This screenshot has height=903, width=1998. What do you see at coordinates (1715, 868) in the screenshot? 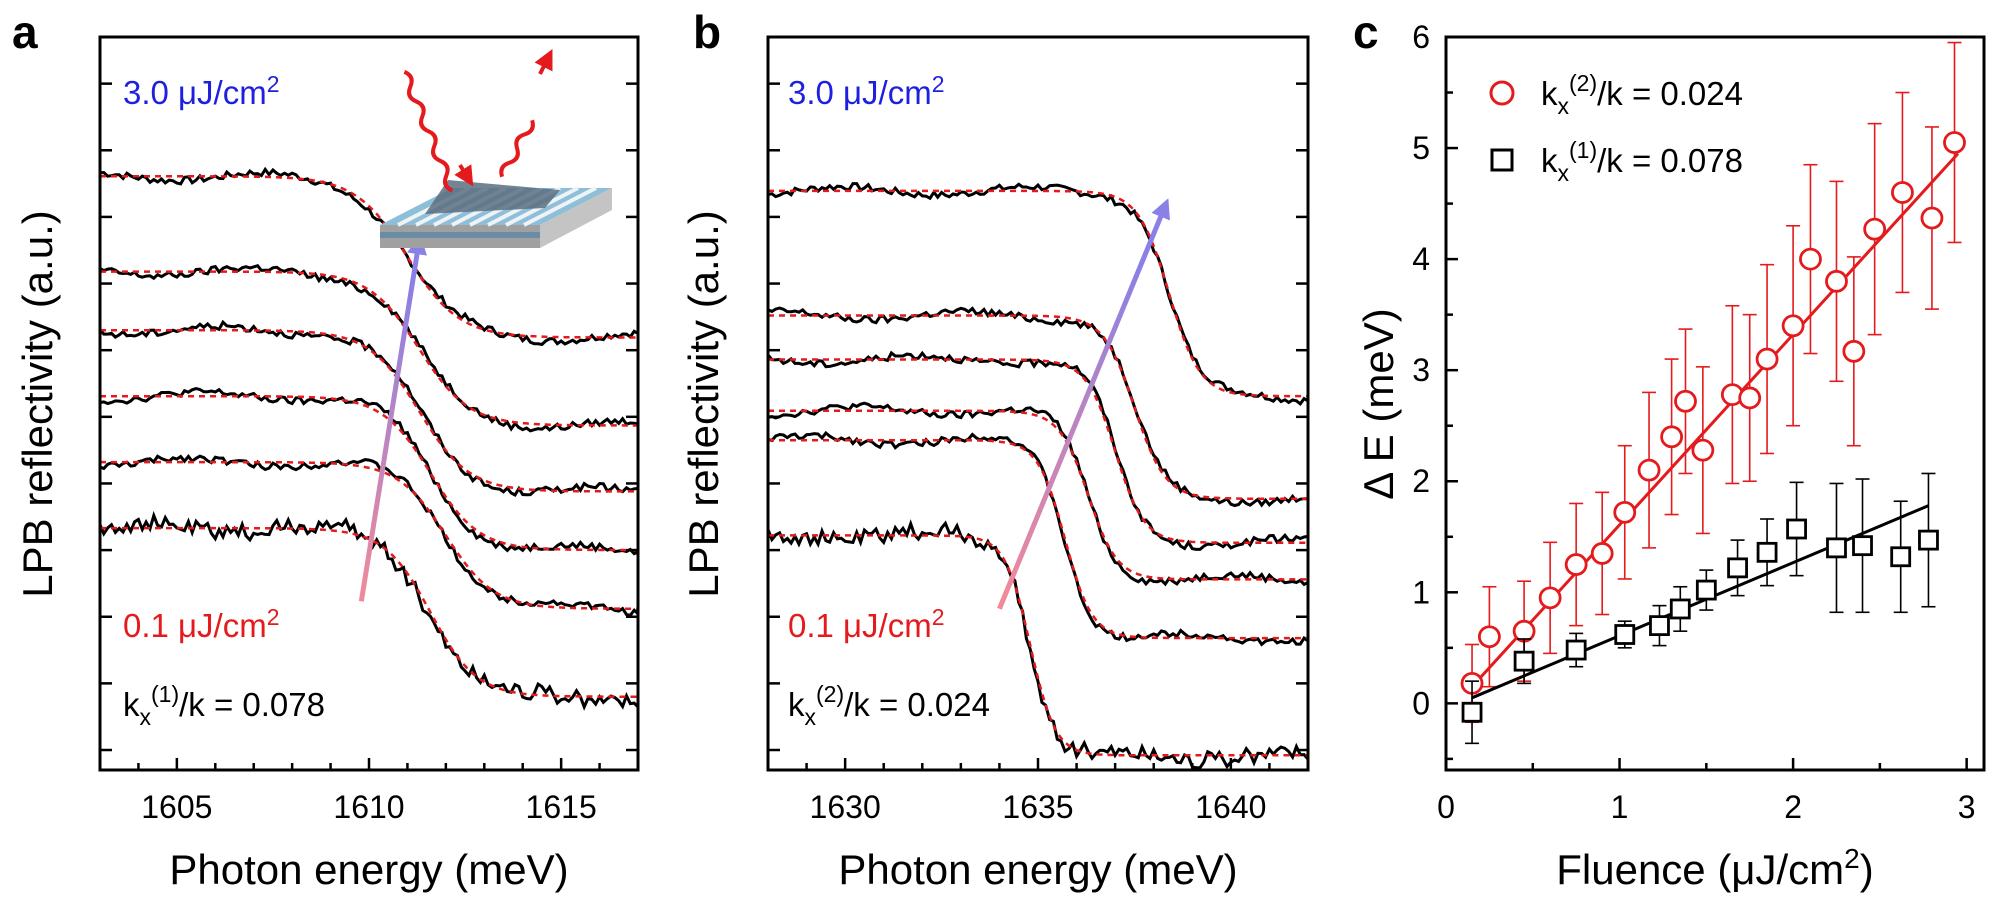
I see `panel-c-x-axis-label: Fluence (μJ/cm2)` at bounding box center [1715, 868].